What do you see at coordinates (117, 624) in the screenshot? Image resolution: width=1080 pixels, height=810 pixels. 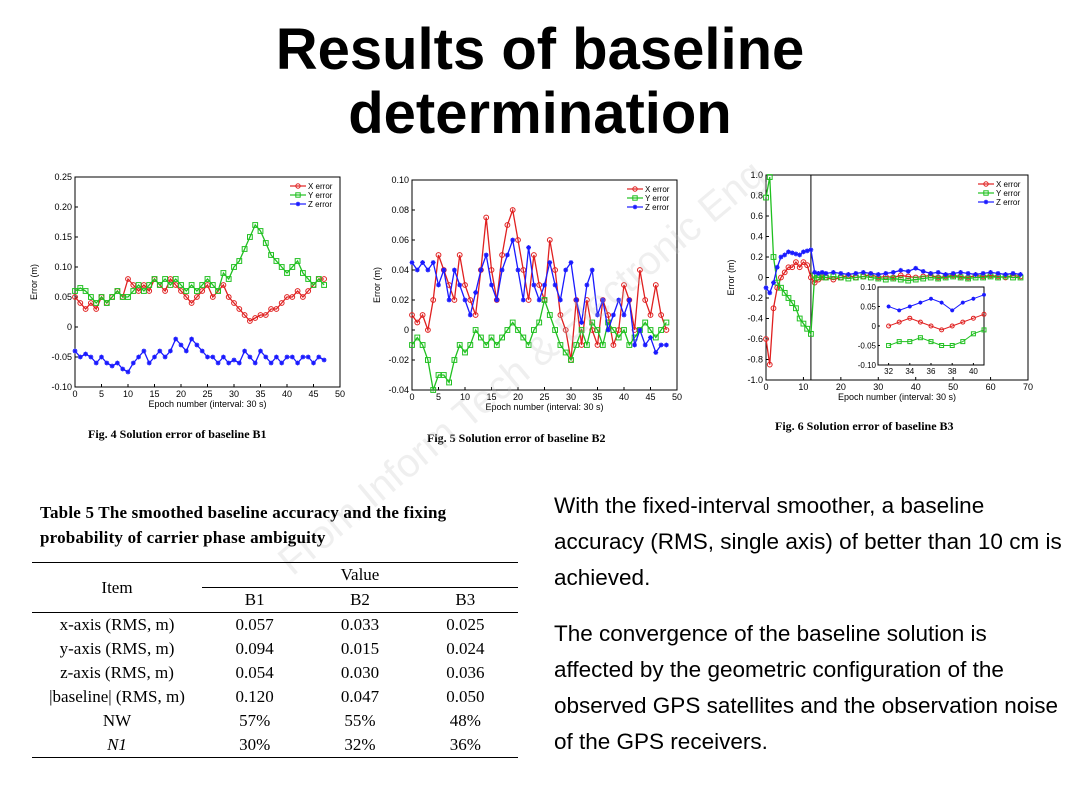 I see `row-item: x-axis (RMS, m)` at bounding box center [117, 624].